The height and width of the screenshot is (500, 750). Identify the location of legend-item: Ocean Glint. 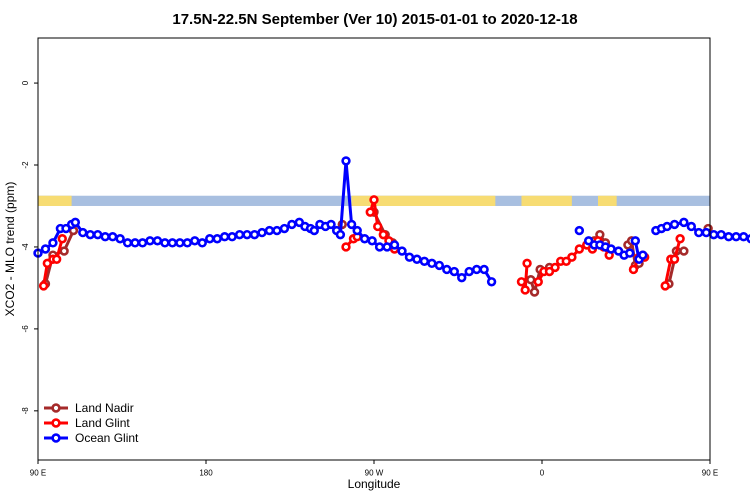
(91, 438).